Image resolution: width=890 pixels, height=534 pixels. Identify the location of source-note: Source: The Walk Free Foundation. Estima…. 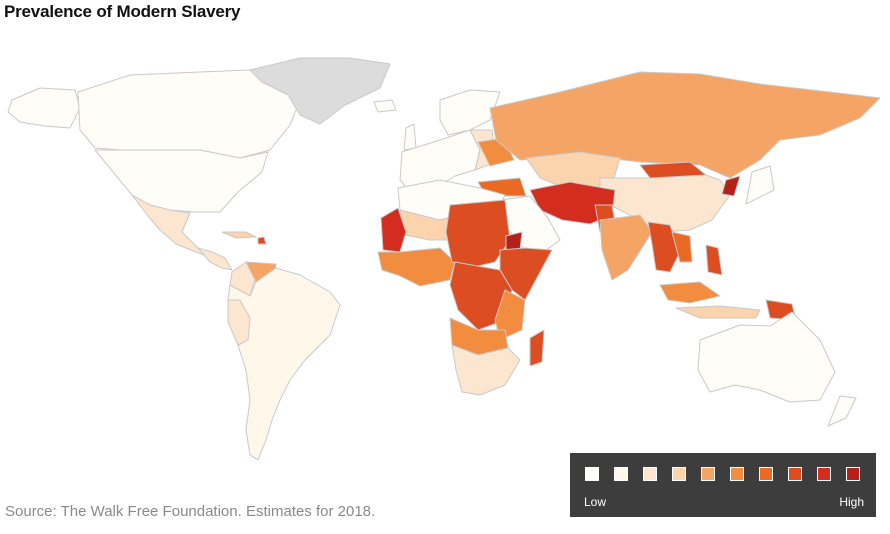
(190, 511).